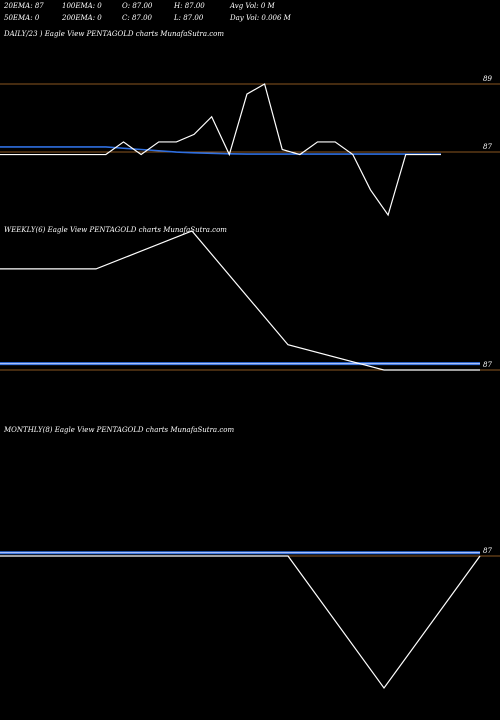 The width and height of the screenshot is (500, 720). I want to click on stat-high: H: 87.00, so click(189, 6).